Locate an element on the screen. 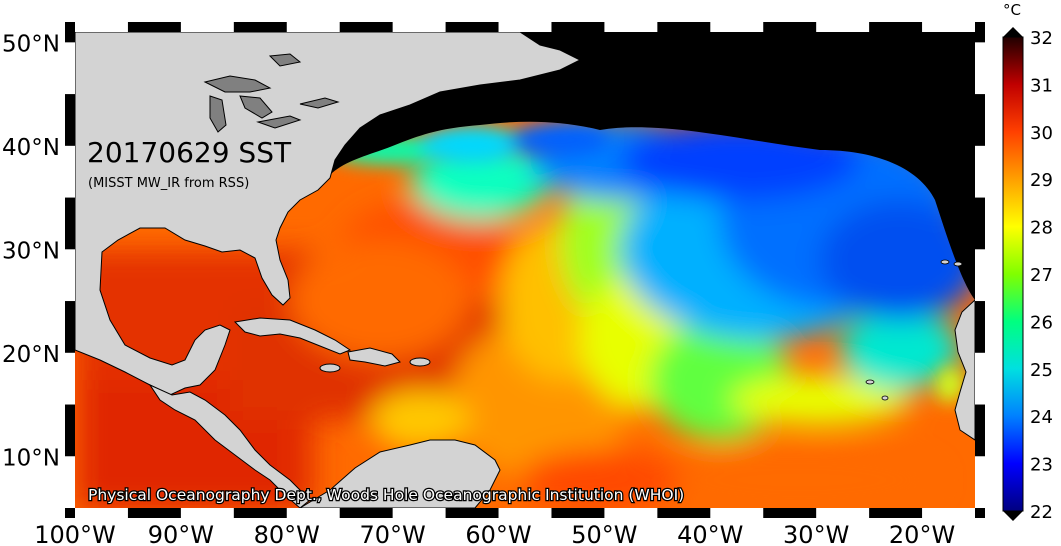 This screenshot has height=546, width=1061. longitude-label: 30°W is located at coordinates (816, 533).